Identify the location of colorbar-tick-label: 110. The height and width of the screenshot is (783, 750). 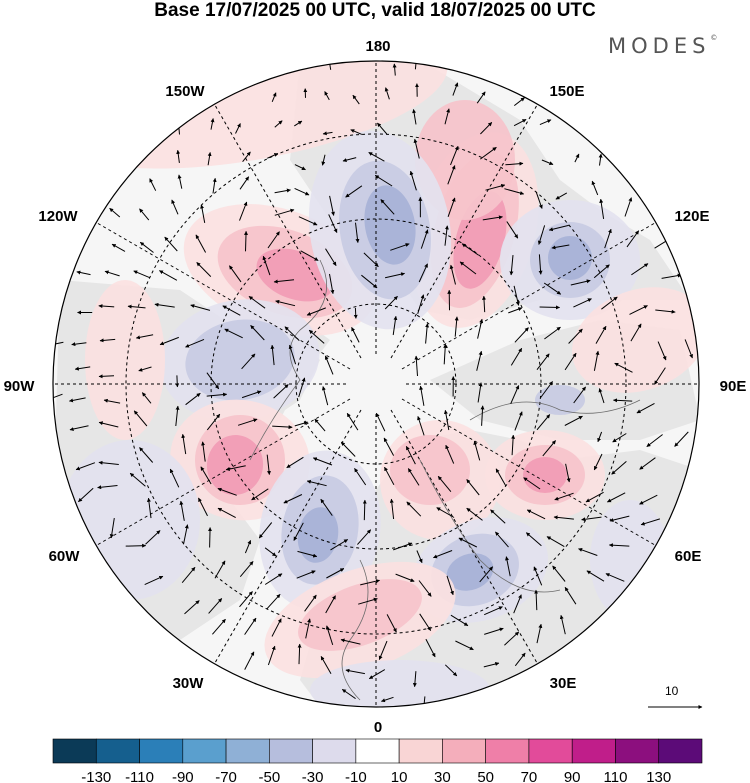
(616, 776).